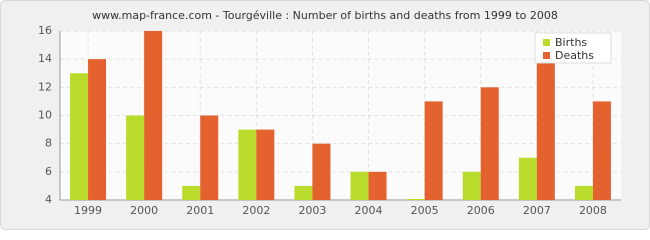 The image size is (650, 240). Describe the element at coordinates (537, 210) in the screenshot. I see `x-tick-label: 2007` at that location.